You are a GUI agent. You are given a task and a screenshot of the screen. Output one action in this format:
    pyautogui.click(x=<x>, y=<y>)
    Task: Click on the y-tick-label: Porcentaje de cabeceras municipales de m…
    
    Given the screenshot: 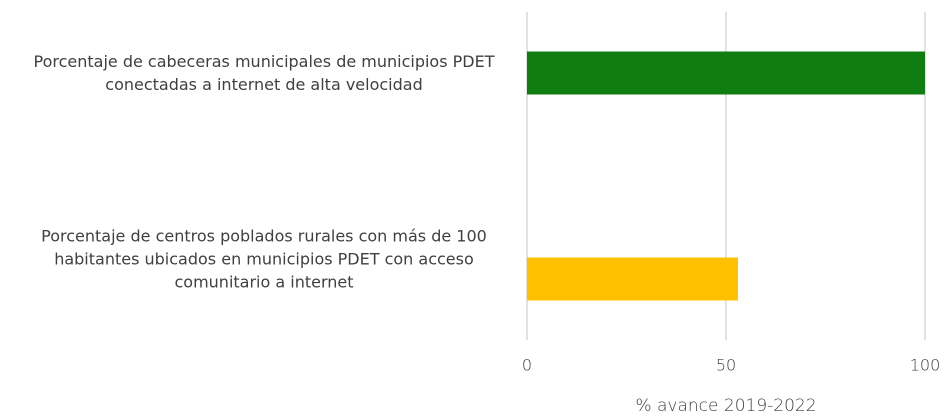 What is the action you would take?
    pyautogui.click(x=264, y=73)
    